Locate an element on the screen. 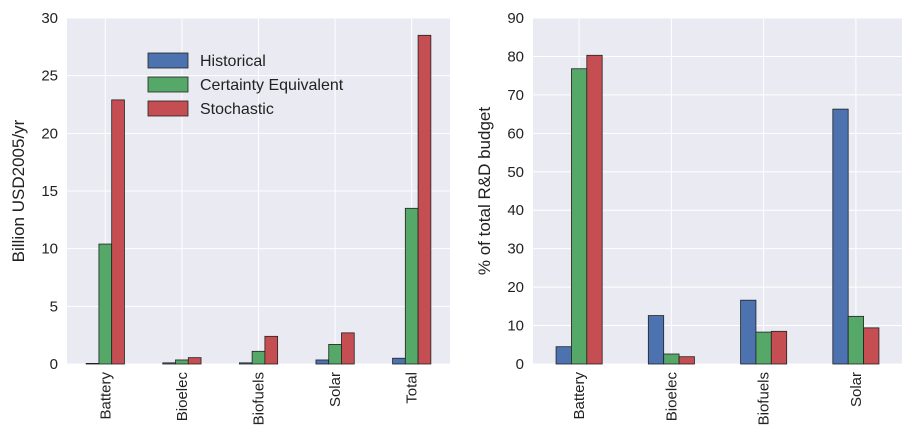 This screenshot has width=904, height=439. y-tick-label-25: 25 is located at coordinates (49, 76).